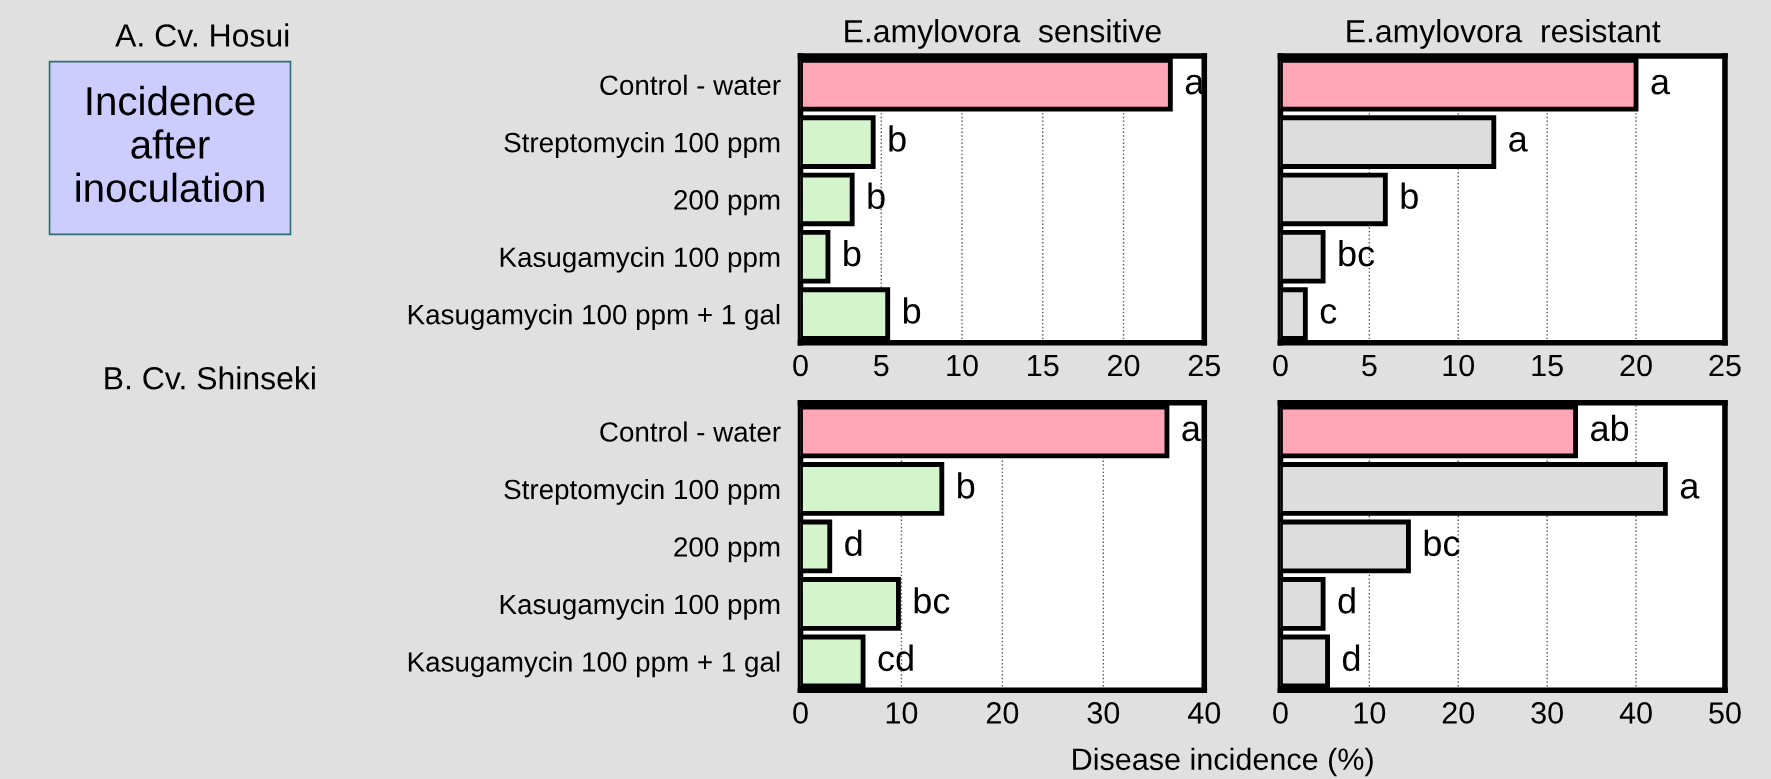 Image resolution: width=1771 pixels, height=779 pixels. Describe the element at coordinates (1725, 713) in the screenshot. I see `x-tick-label: 50` at that location.